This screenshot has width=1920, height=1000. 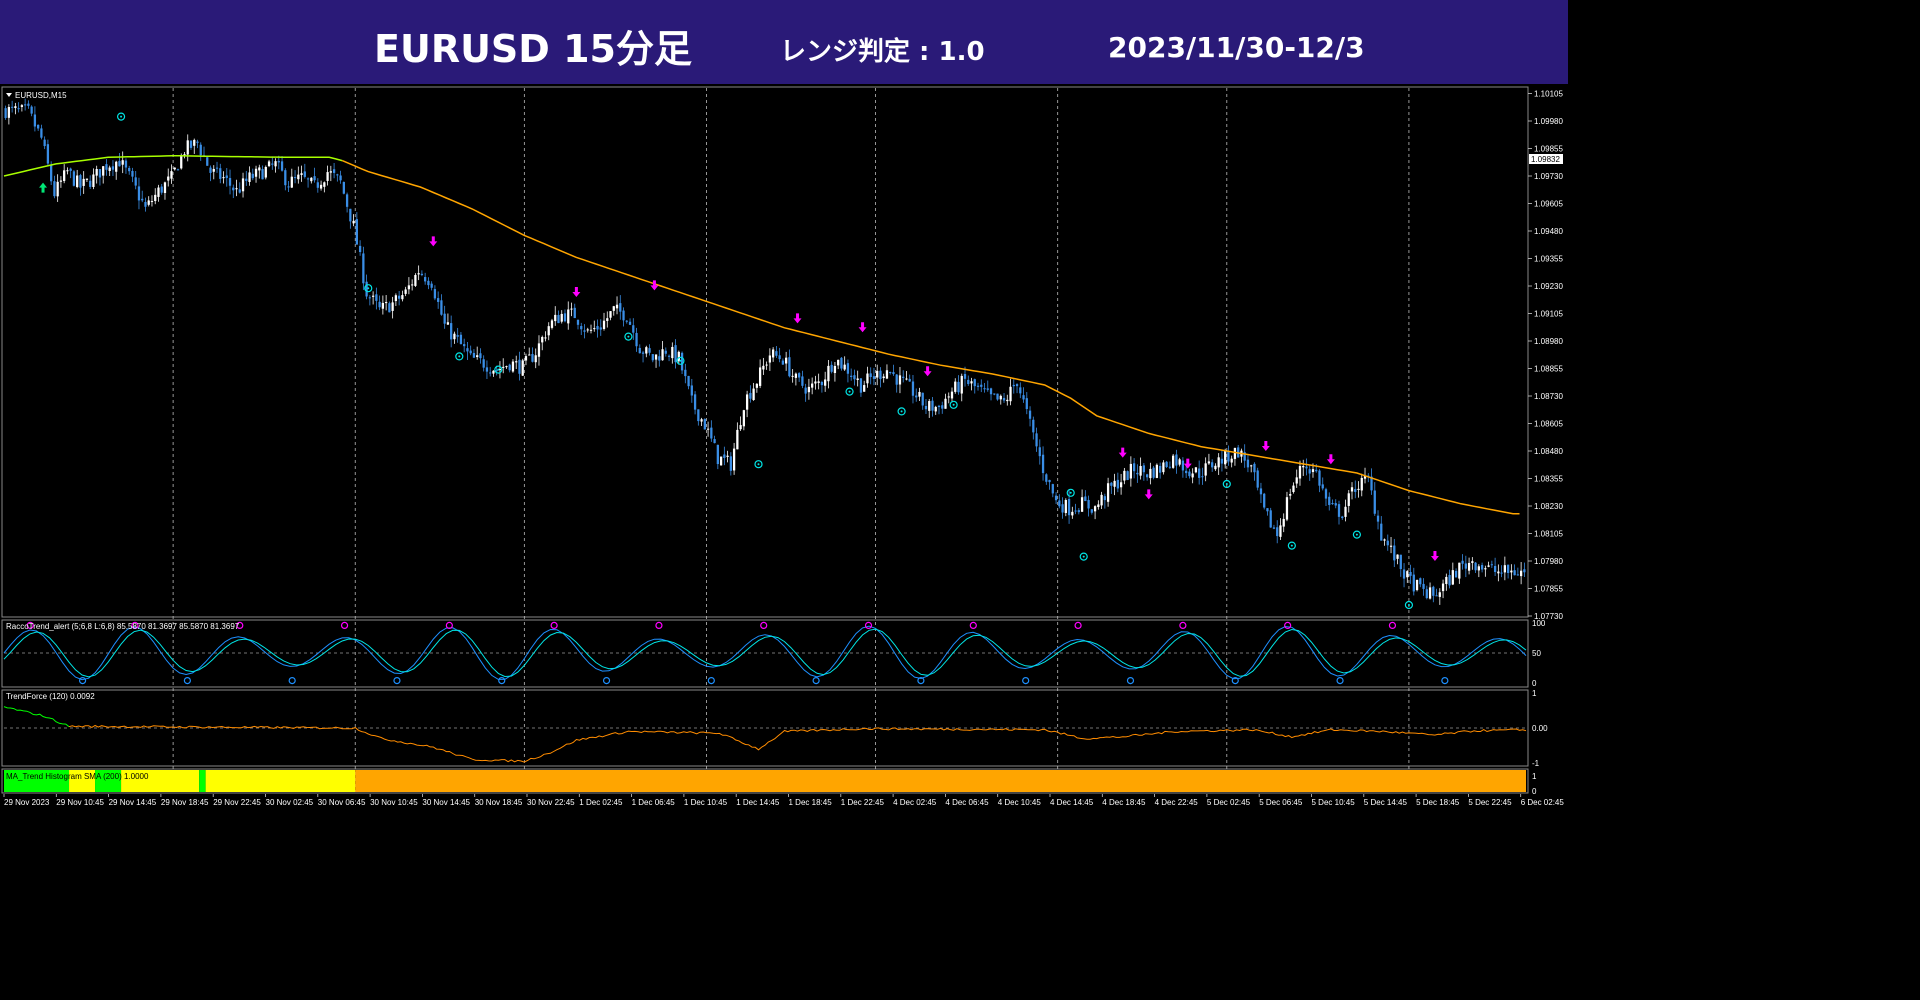 What do you see at coordinates (1548, 369) in the screenshot?
I see `price-tick-label: 1.08855` at bounding box center [1548, 369].